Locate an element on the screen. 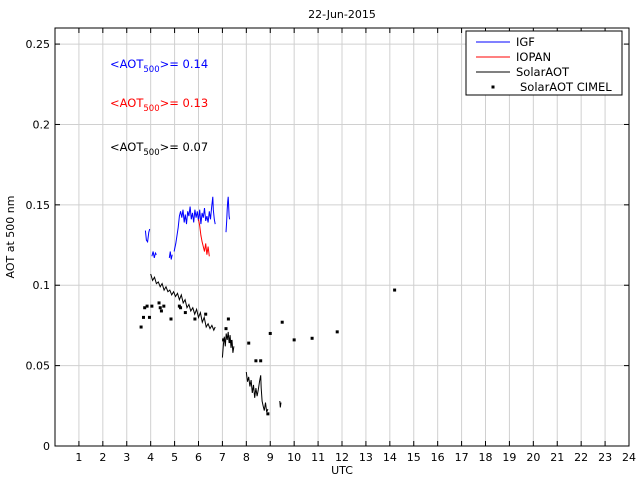  y-tick-label: 0.25 is located at coordinates (38, 44).